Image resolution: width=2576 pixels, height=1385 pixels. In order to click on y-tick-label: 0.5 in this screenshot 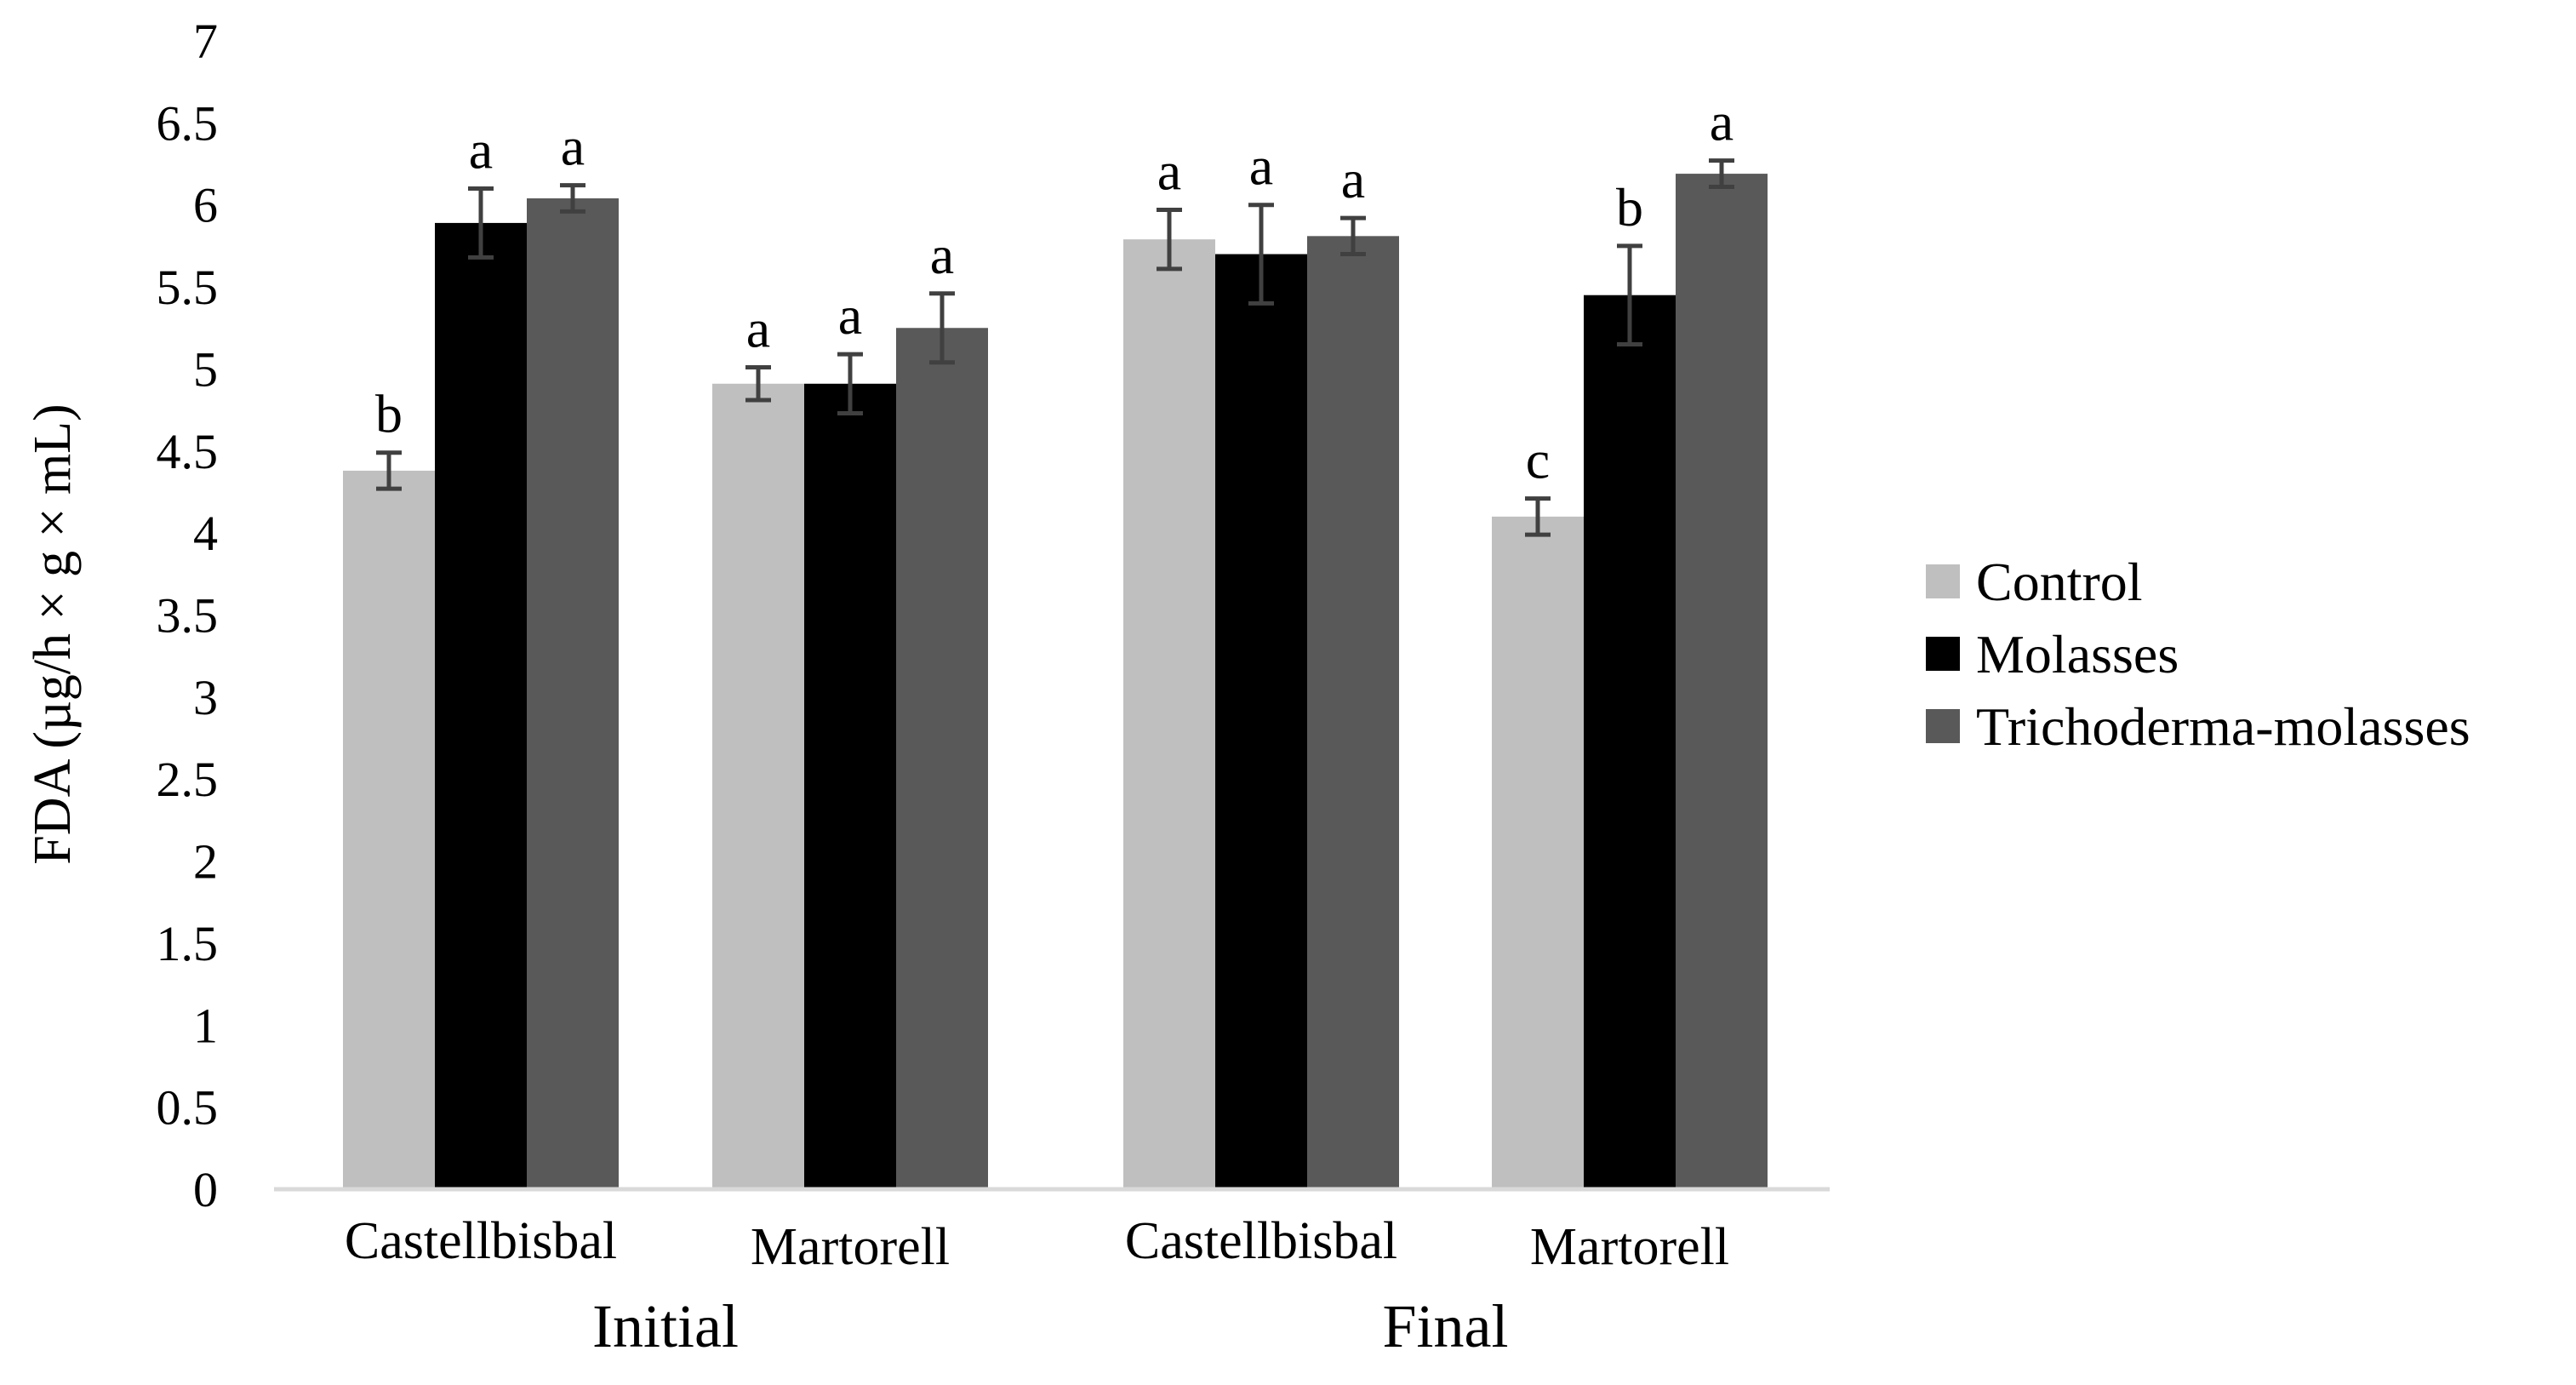, I will do `click(188, 1108)`.